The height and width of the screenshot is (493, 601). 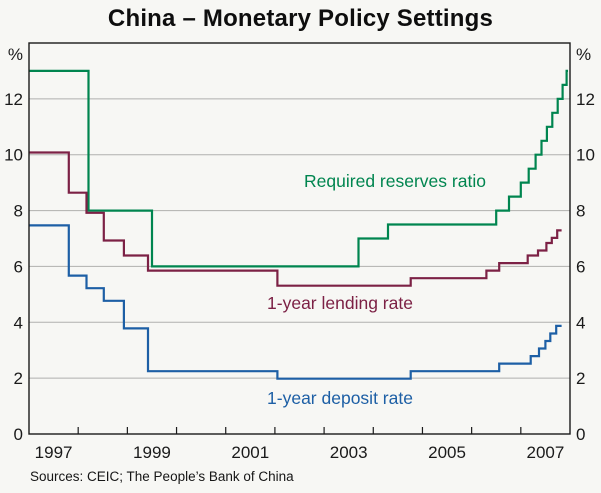 I want to click on x-tick-label-2007: 2007, so click(x=545, y=452).